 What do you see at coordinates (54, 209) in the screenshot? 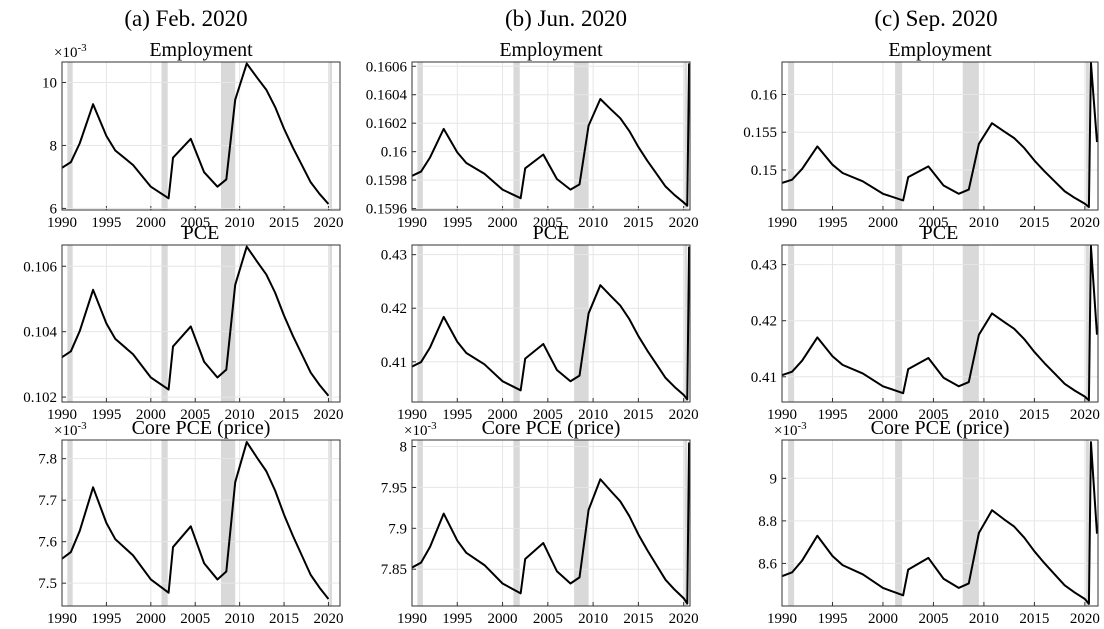
I see `y-tick-label: 6` at bounding box center [54, 209].